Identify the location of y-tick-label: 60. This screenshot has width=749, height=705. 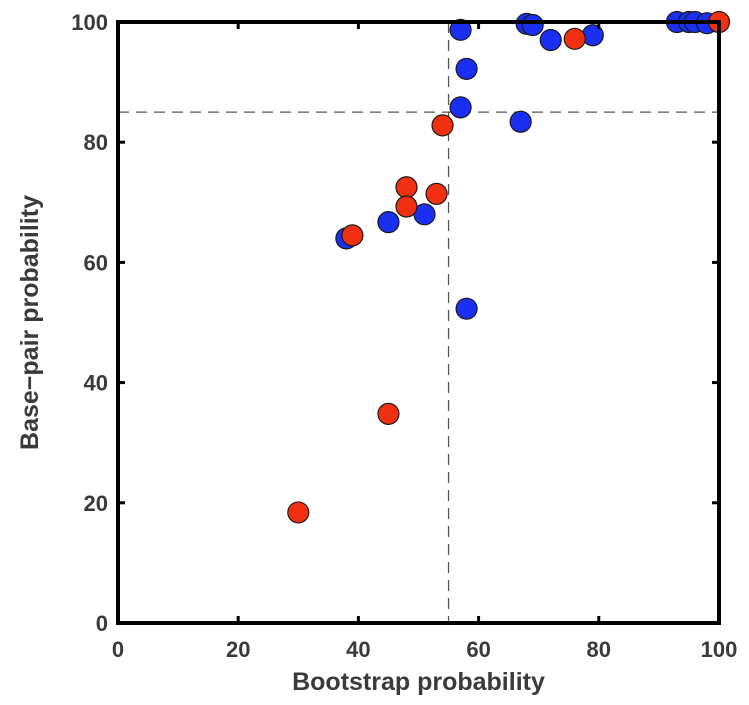
(96, 262).